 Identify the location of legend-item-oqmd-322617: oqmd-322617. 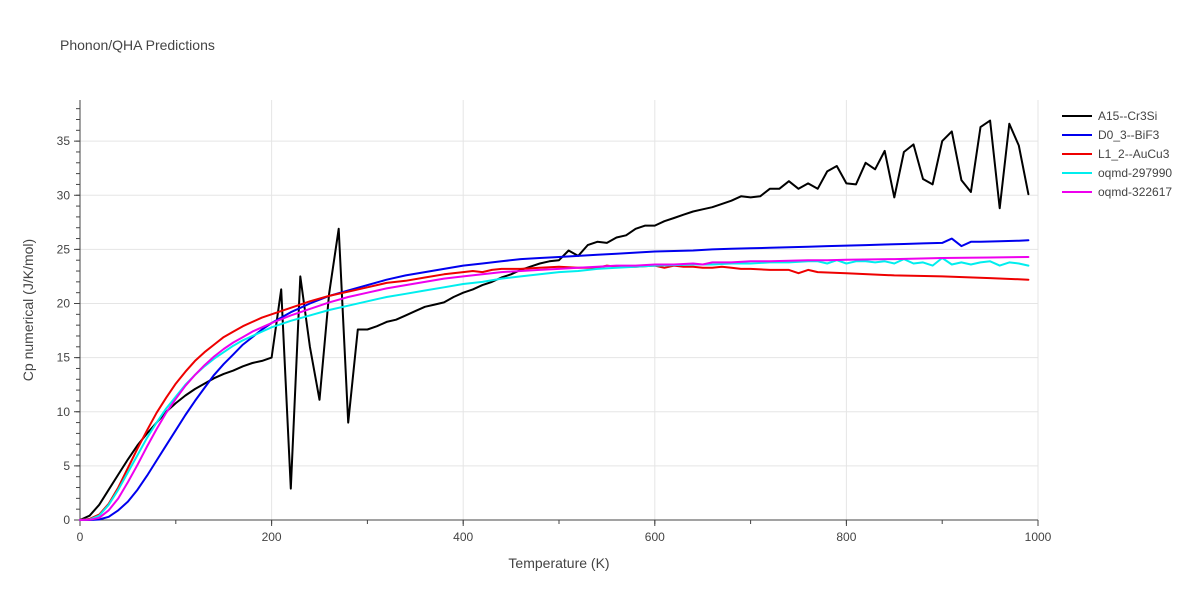
(1117, 192).